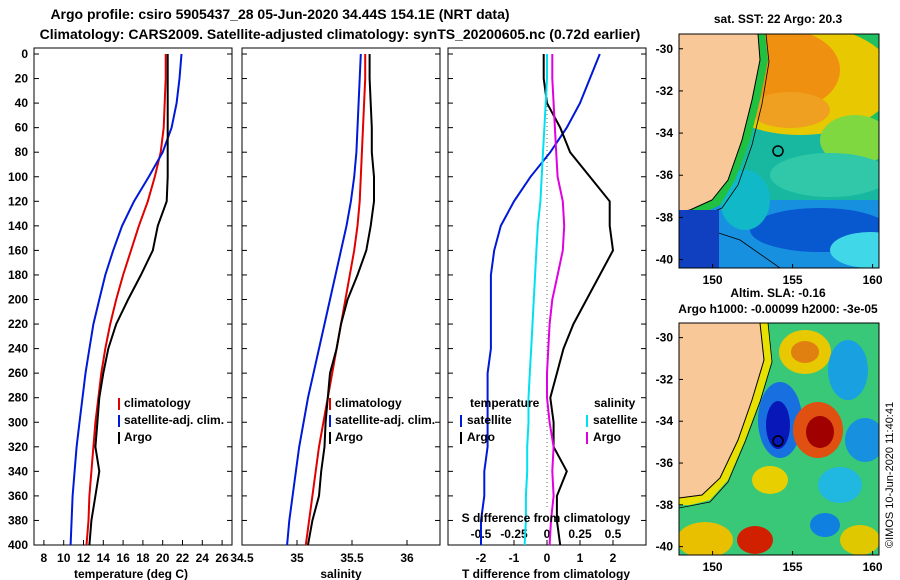 The height and width of the screenshot is (580, 900). I want to click on depth-tick-label: 140, so click(18, 226).